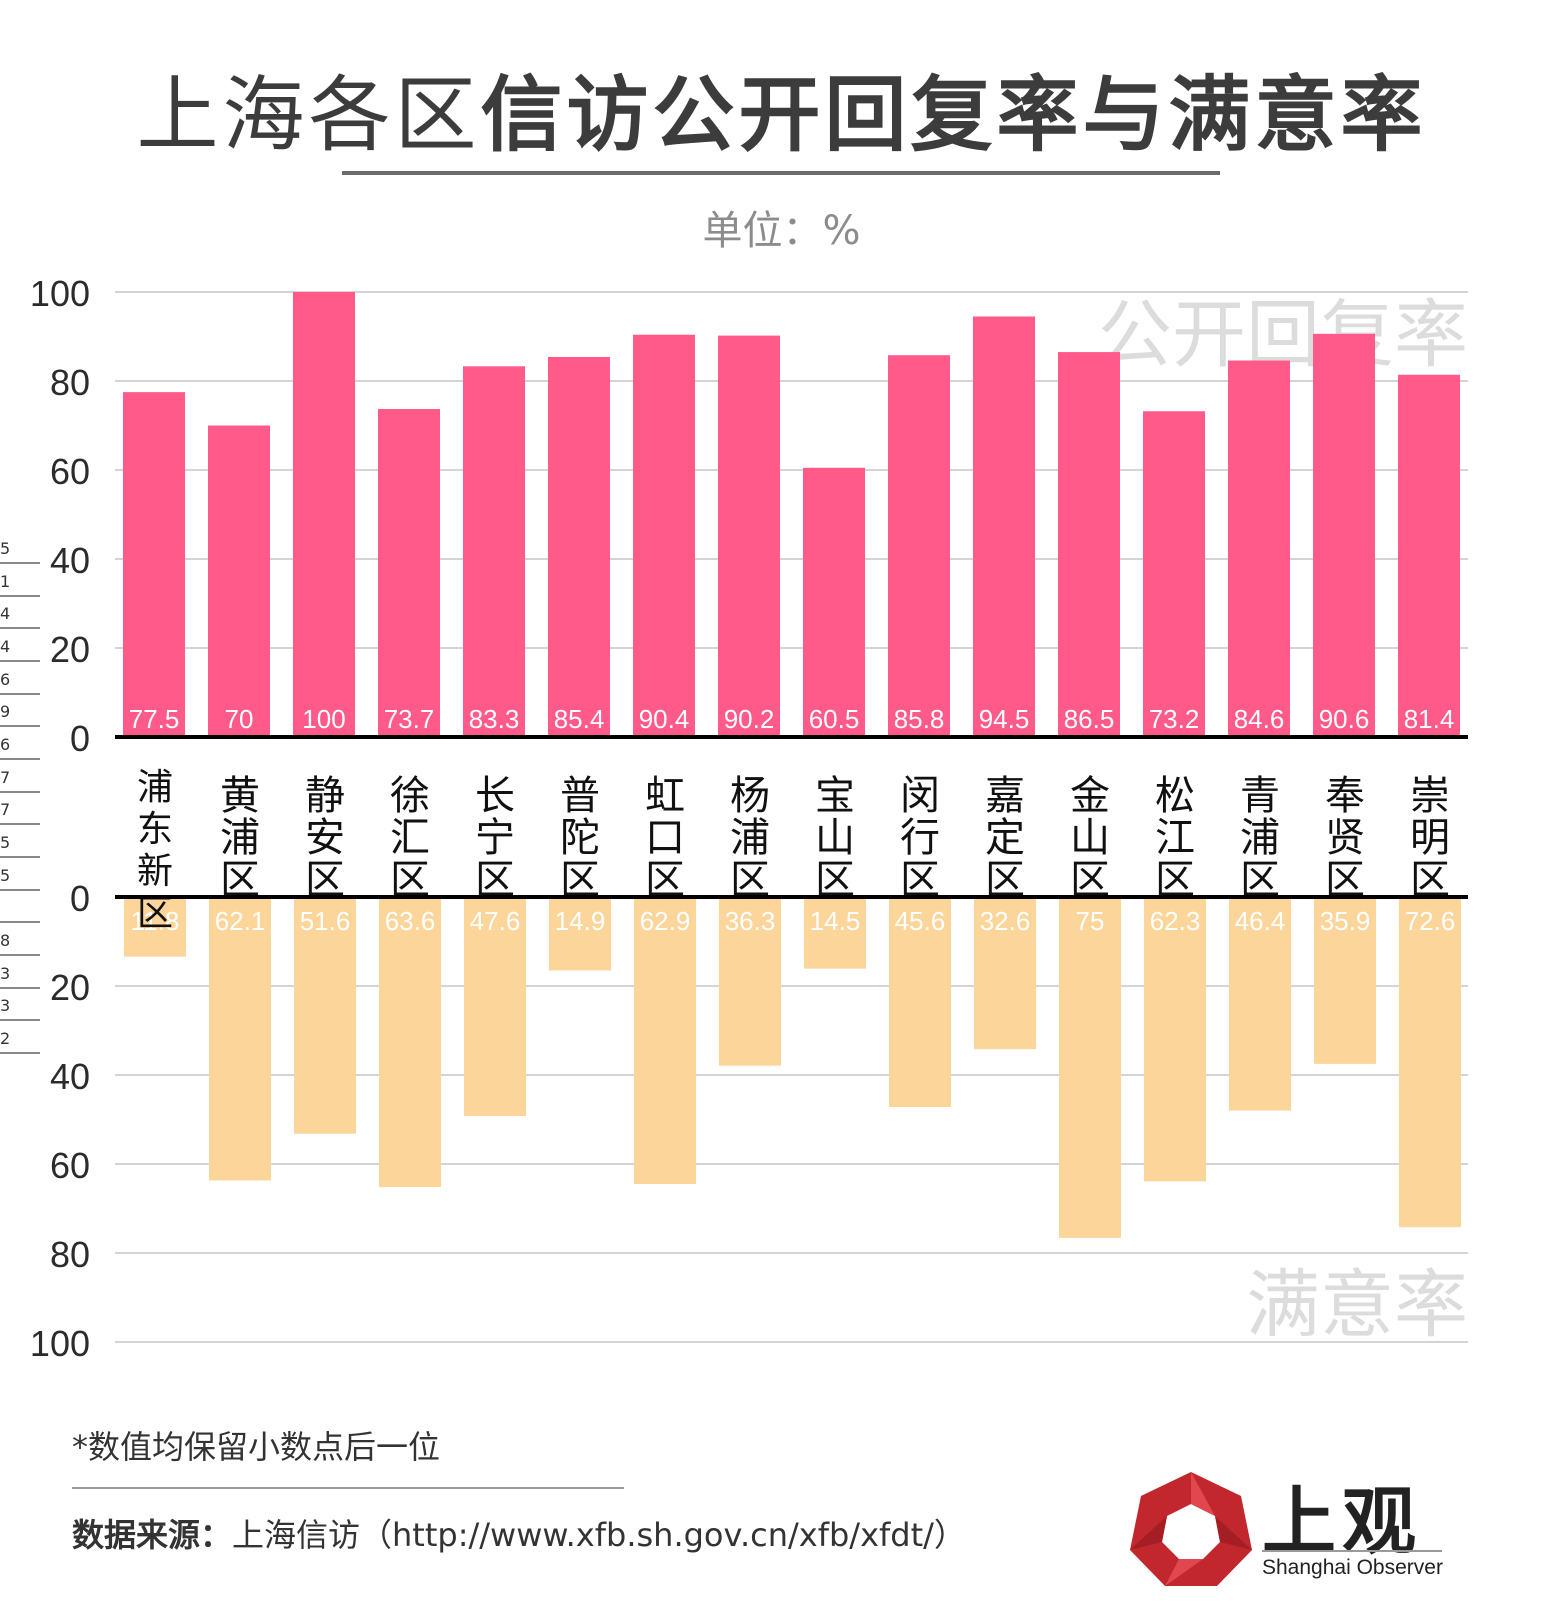 This screenshot has width=1563, height=1613. What do you see at coordinates (494, 719) in the screenshot?
I see `bar-label-reply-rate: 83.3` at bounding box center [494, 719].